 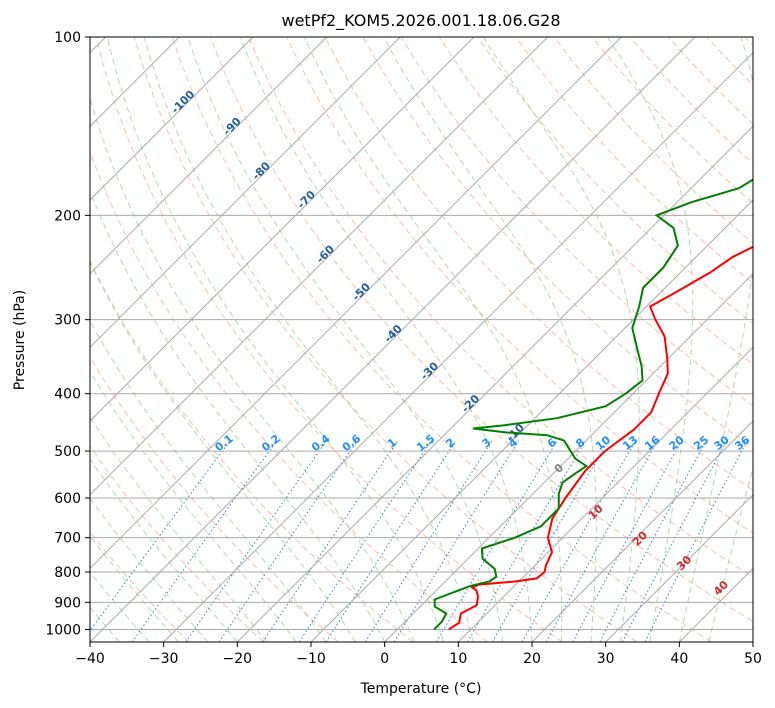 I want to click on x-tick-label: −20, so click(x=238, y=659).